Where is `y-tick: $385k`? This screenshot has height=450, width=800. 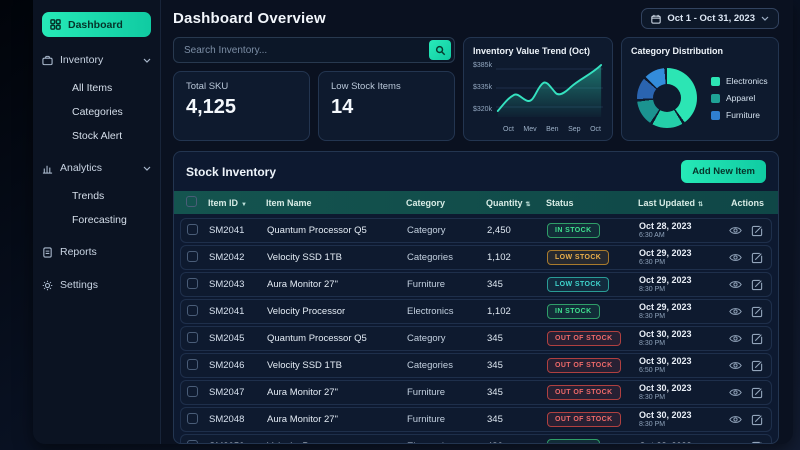 y-tick: $385k is located at coordinates (483, 65).